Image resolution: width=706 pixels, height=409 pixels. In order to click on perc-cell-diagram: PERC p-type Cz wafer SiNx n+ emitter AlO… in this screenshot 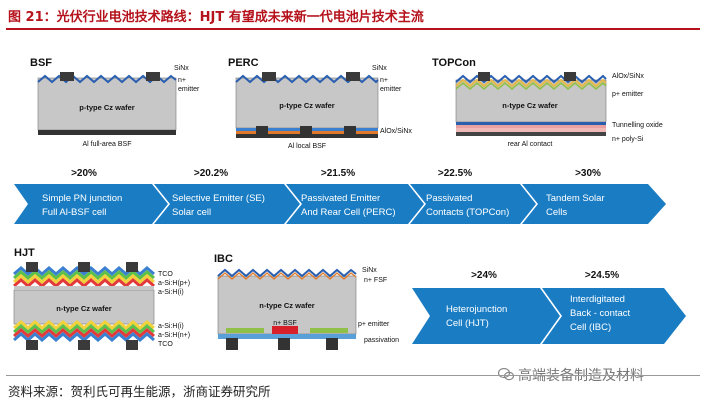, I will do `click(320, 103)`.